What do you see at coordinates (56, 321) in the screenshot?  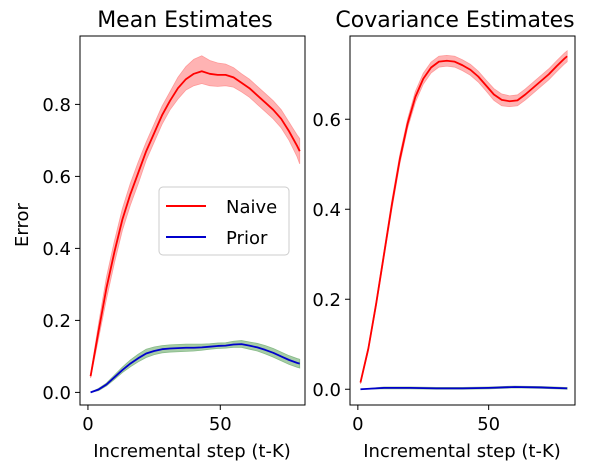 I see `mean-ytick-label: 0.2` at bounding box center [56, 321].